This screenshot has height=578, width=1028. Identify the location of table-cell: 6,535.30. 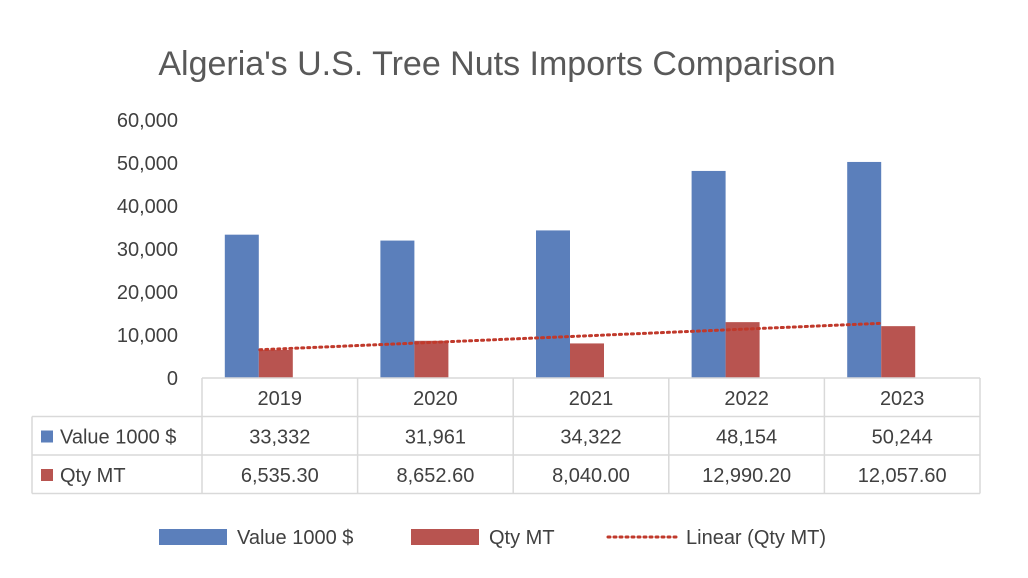
(280, 476).